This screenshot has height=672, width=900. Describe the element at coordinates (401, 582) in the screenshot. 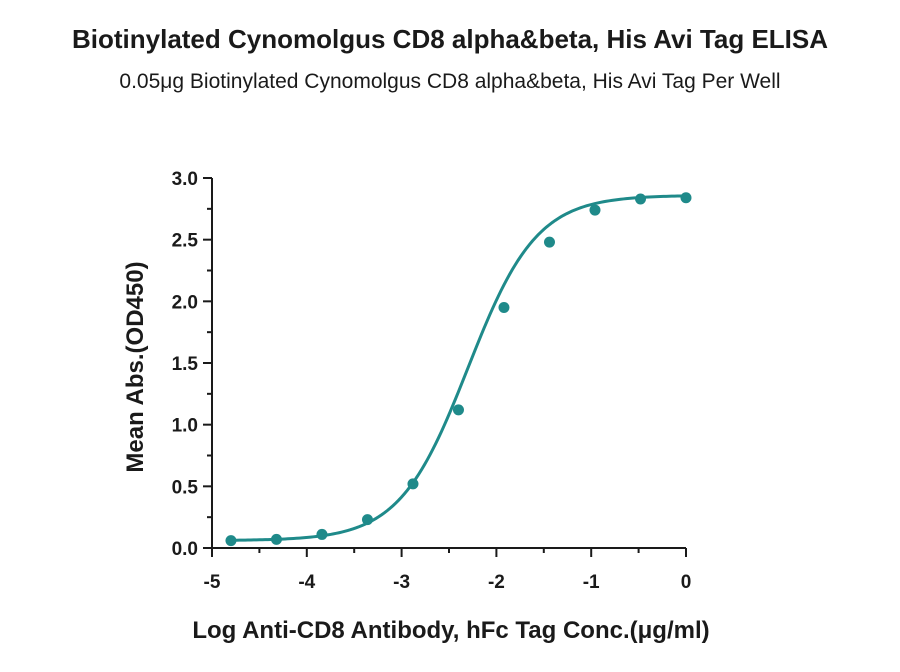

I see `x-tick-label: -3` at that location.